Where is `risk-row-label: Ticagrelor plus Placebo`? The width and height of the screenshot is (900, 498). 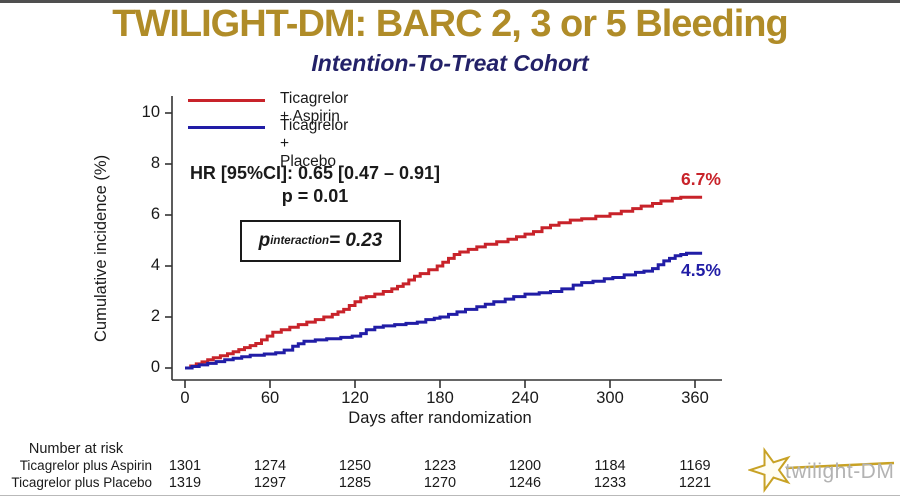 risk-row-label: Ticagrelor plus Placebo is located at coordinates (81, 482).